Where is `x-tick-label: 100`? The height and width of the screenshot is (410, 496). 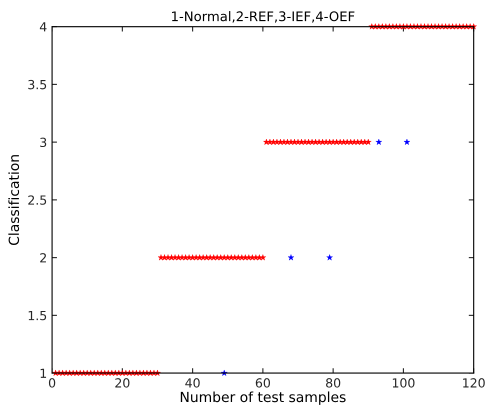 x-tick-label: 100 is located at coordinates (403, 383).